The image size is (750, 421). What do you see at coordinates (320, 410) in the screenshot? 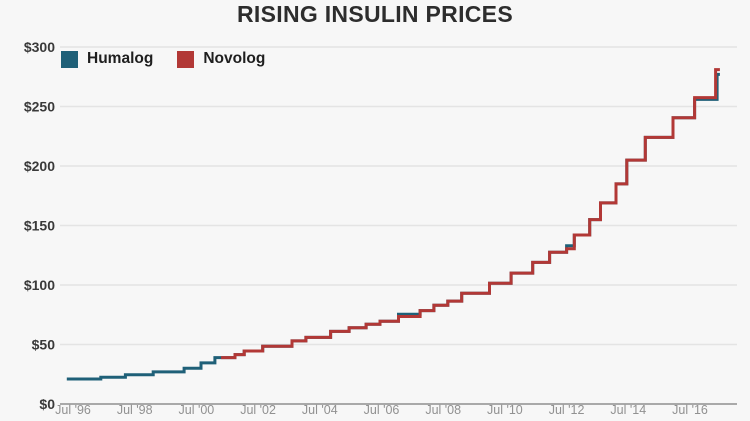
I see `x-tick-label: Jul '04` at bounding box center [320, 410].